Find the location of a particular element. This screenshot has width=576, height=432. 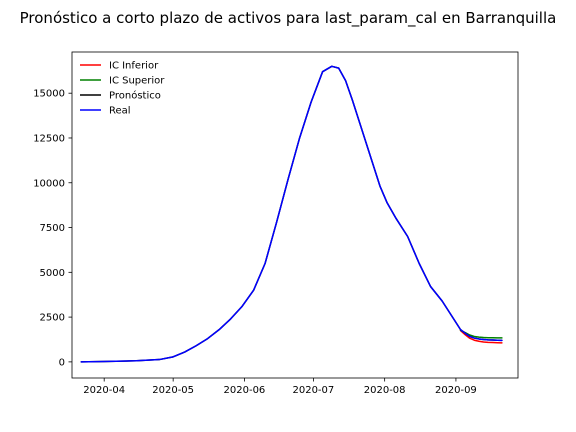

x-tick-label: 2020-04 is located at coordinates (104, 390).